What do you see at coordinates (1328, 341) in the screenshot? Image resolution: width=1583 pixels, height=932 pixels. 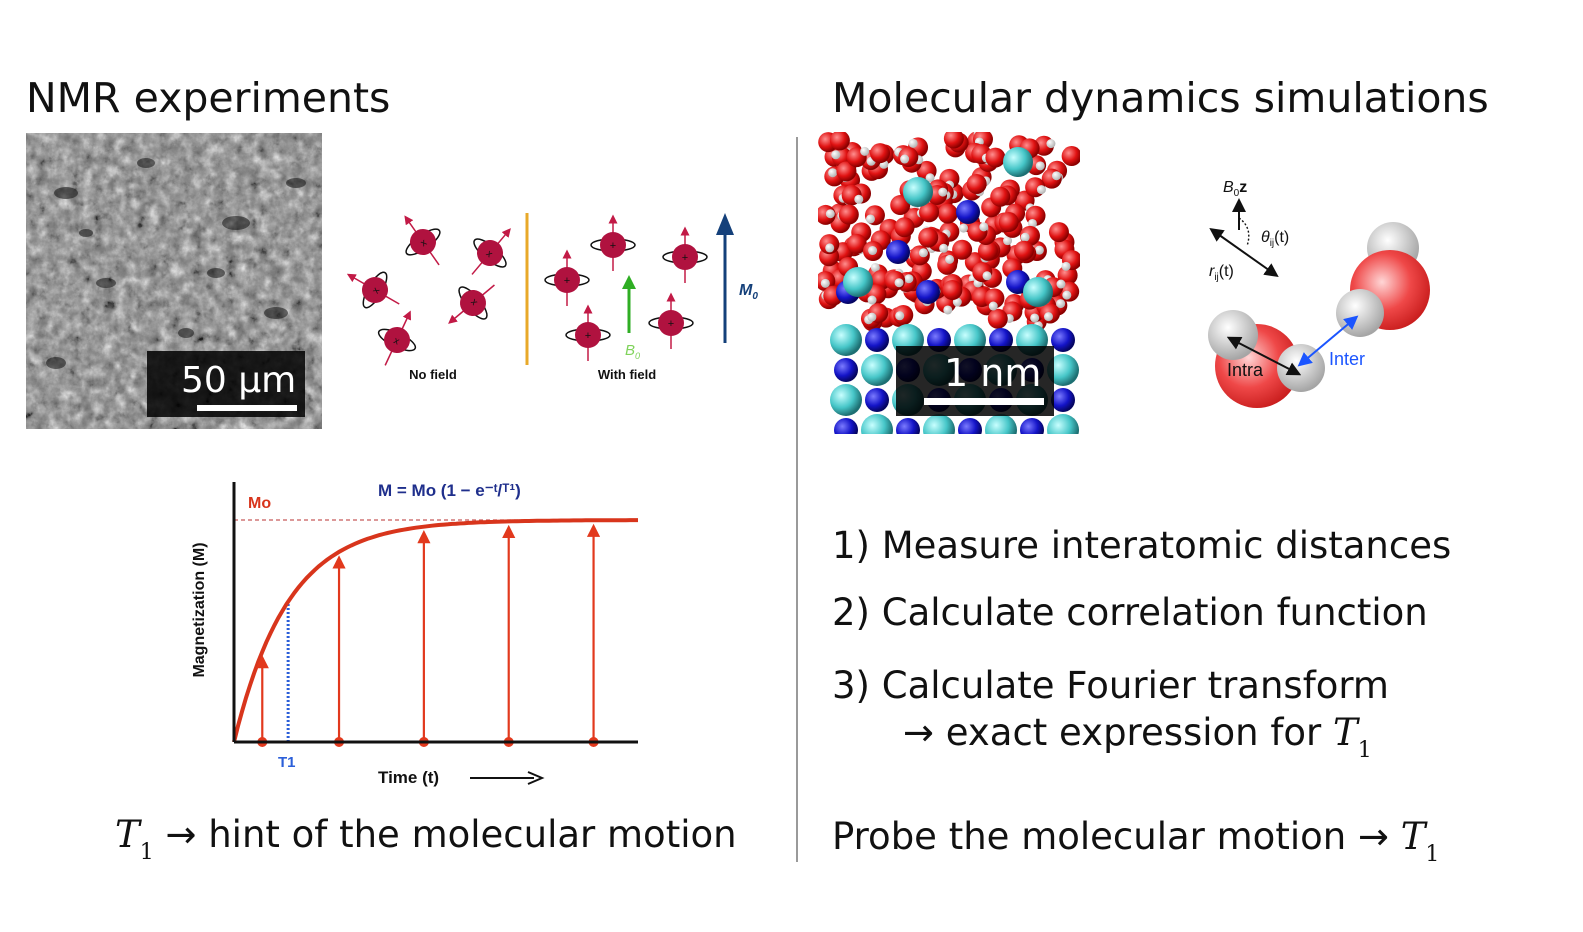 I see `inter-arrow` at bounding box center [1328, 341].